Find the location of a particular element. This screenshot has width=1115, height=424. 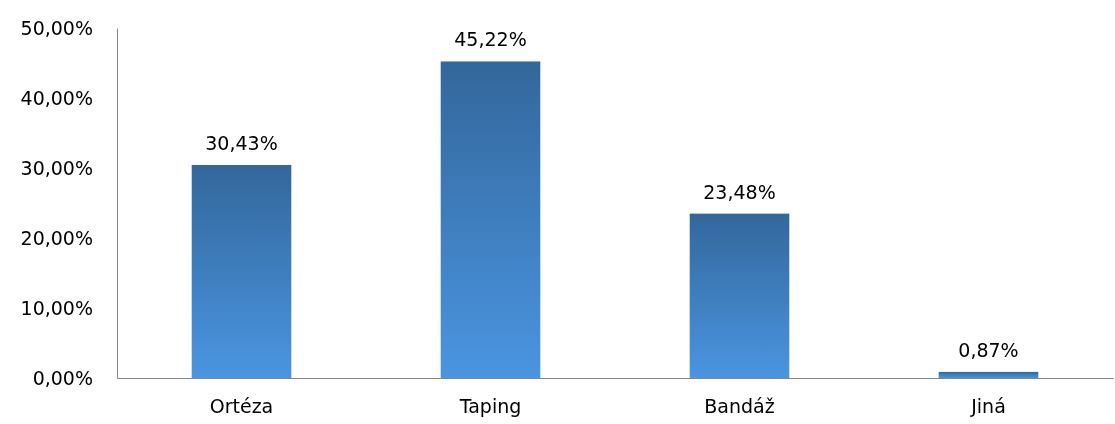

x-tick-label: Ortéza is located at coordinates (241, 406).